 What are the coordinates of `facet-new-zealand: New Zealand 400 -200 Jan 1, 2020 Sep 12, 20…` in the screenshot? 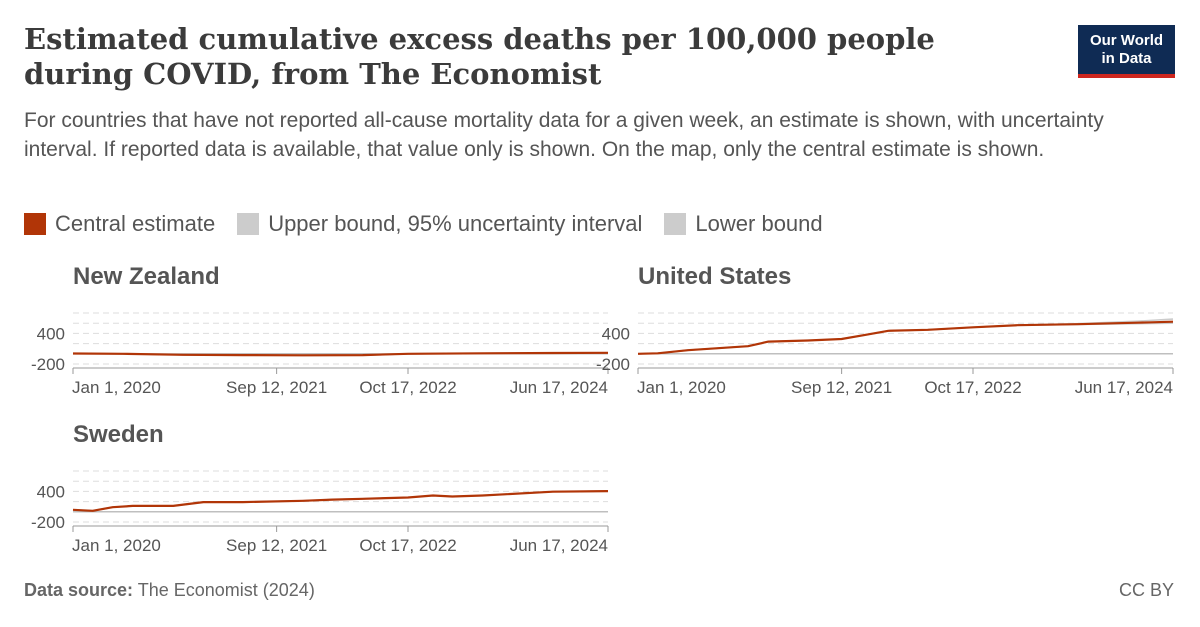 It's located at (316, 338).